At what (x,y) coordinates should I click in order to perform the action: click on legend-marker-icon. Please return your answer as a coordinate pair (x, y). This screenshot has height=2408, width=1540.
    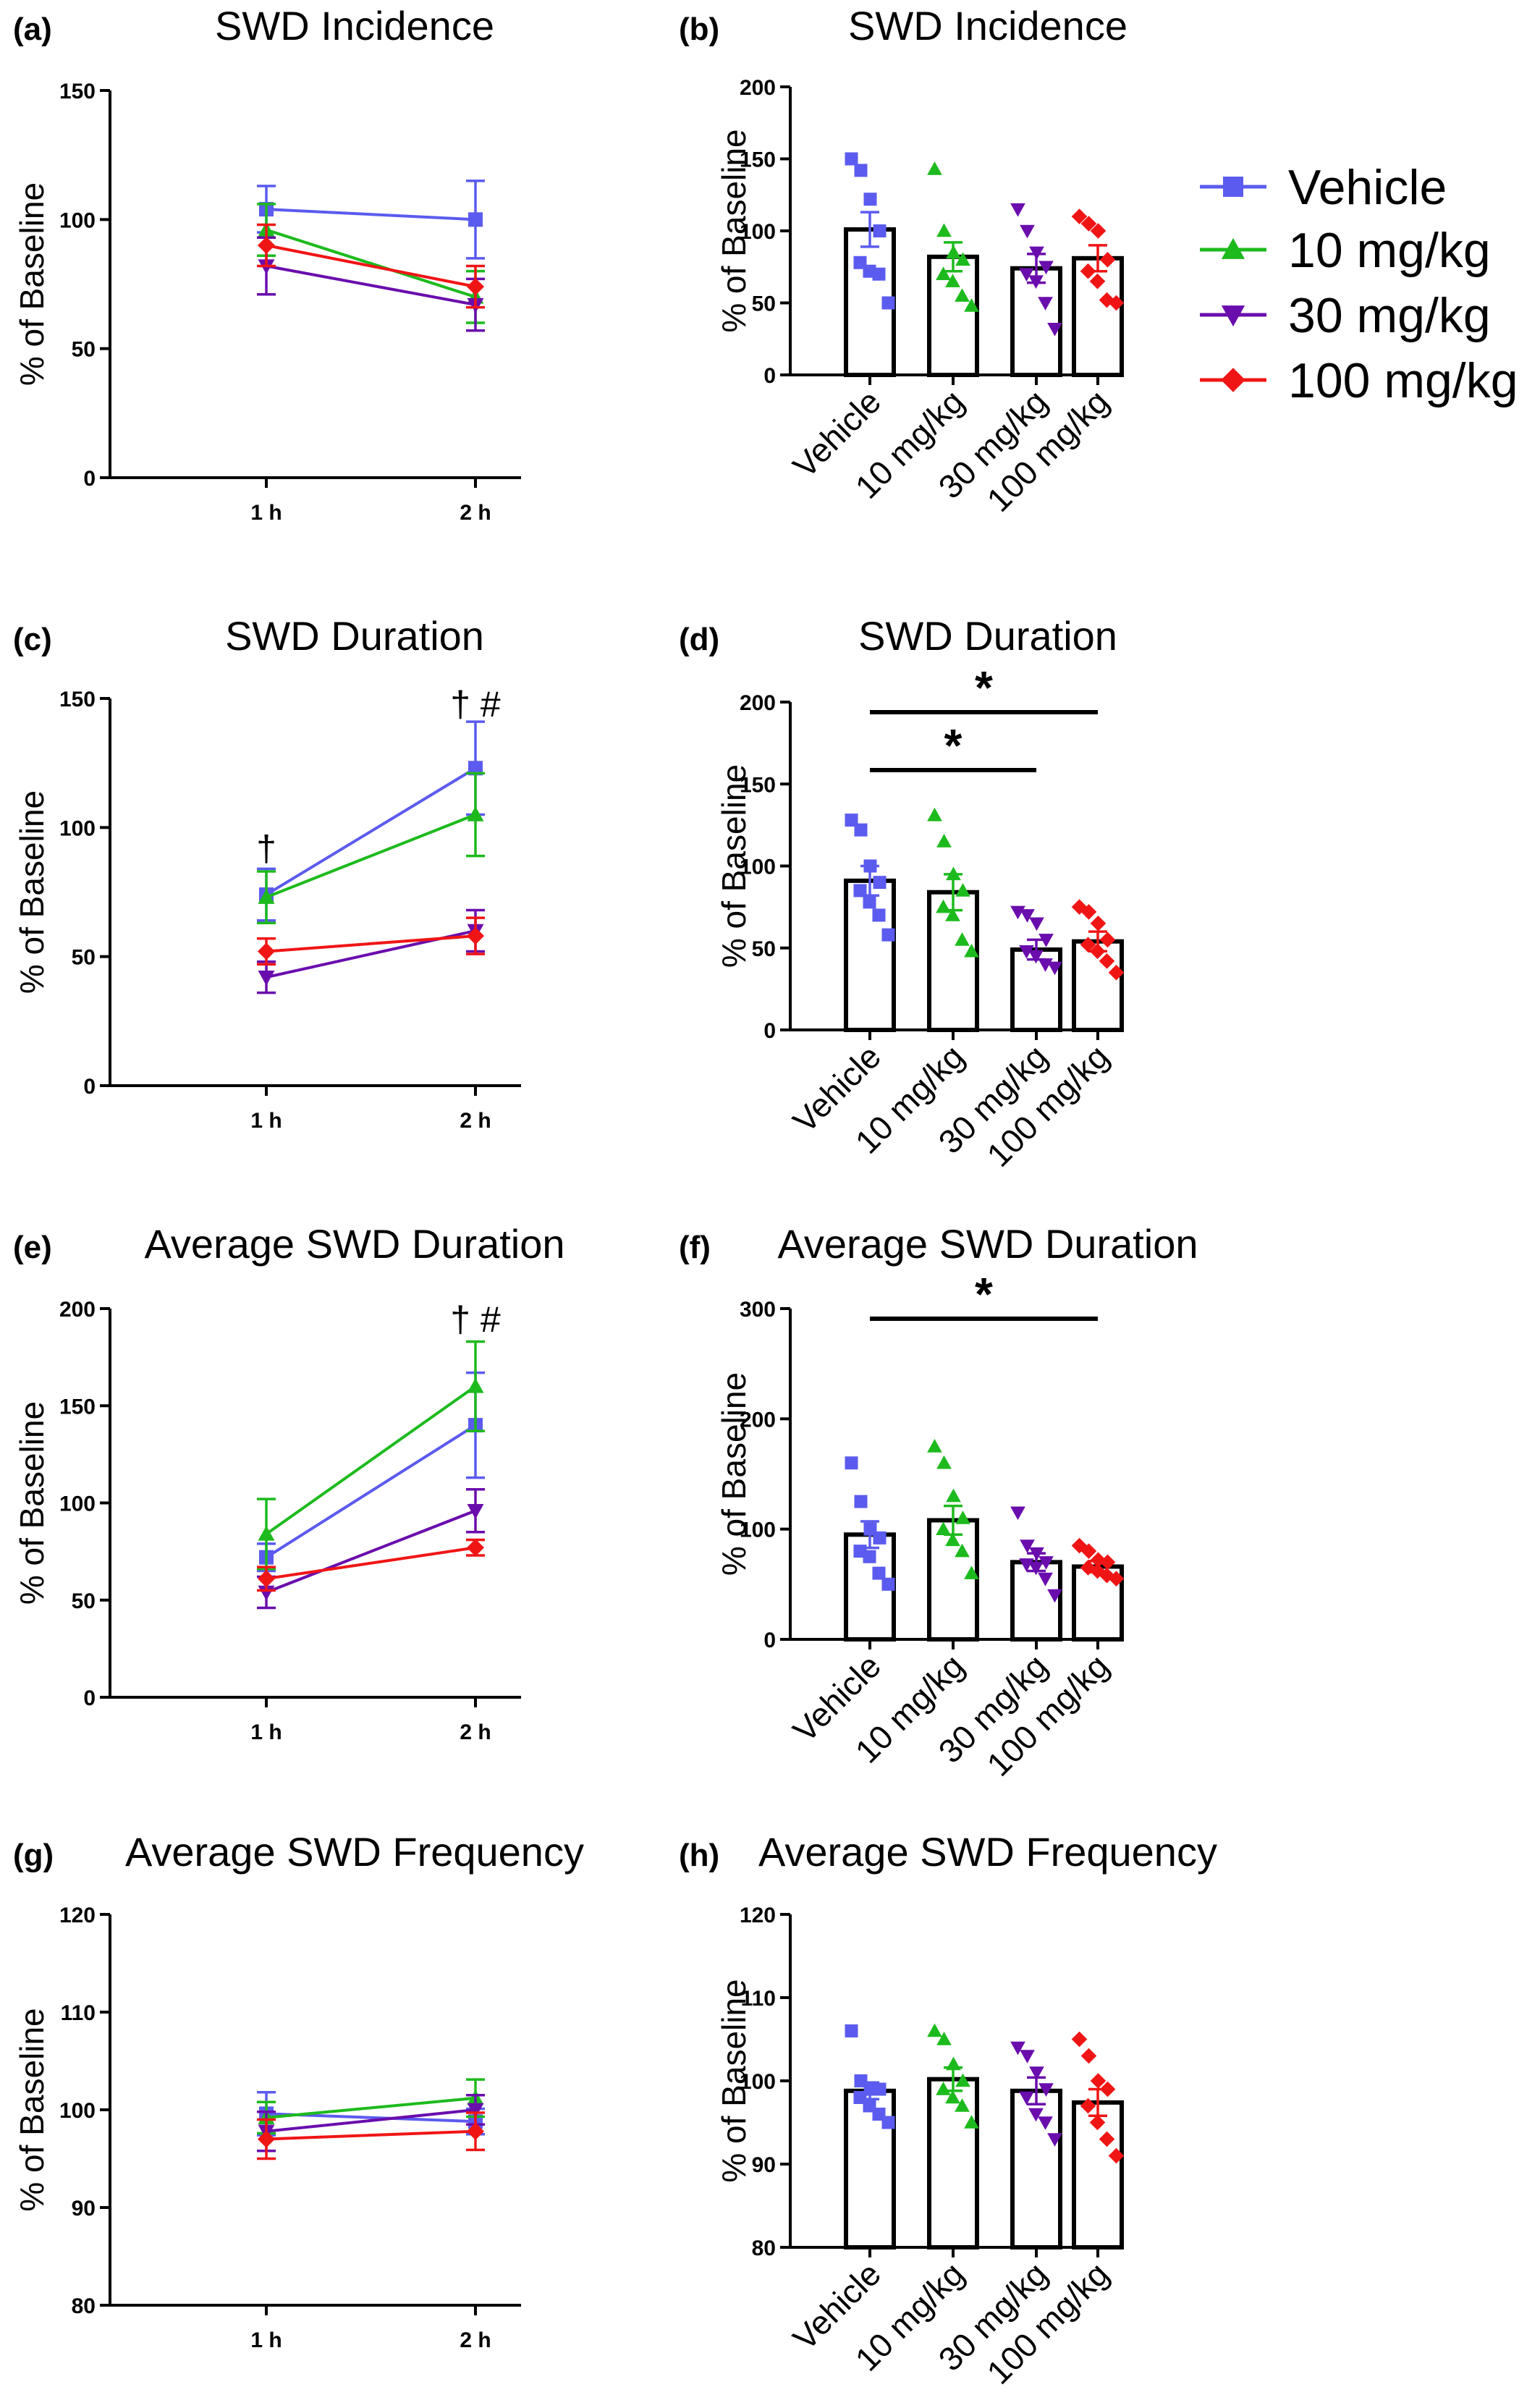
    Looking at the image, I should click on (1233, 187).